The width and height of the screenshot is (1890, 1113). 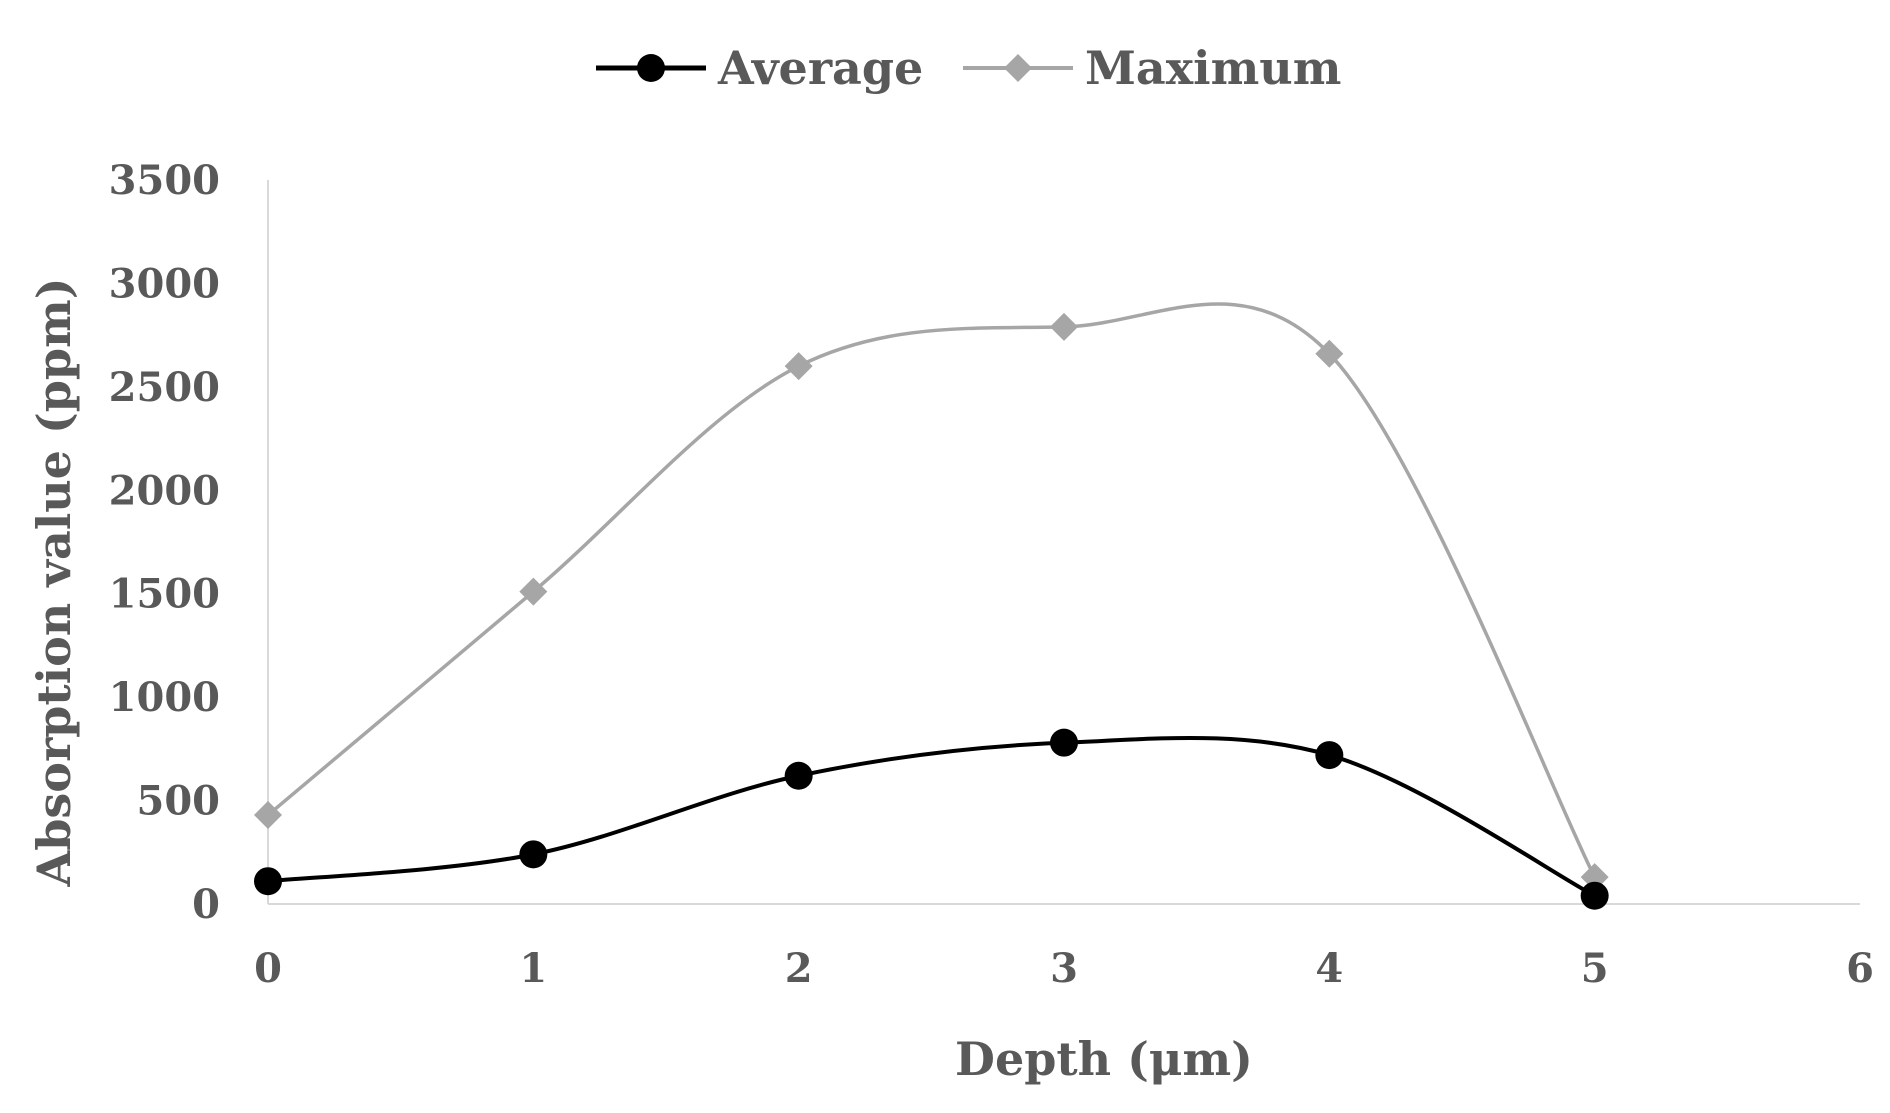 What do you see at coordinates (164, 697) in the screenshot?
I see `y-tick-label: 1000` at bounding box center [164, 697].